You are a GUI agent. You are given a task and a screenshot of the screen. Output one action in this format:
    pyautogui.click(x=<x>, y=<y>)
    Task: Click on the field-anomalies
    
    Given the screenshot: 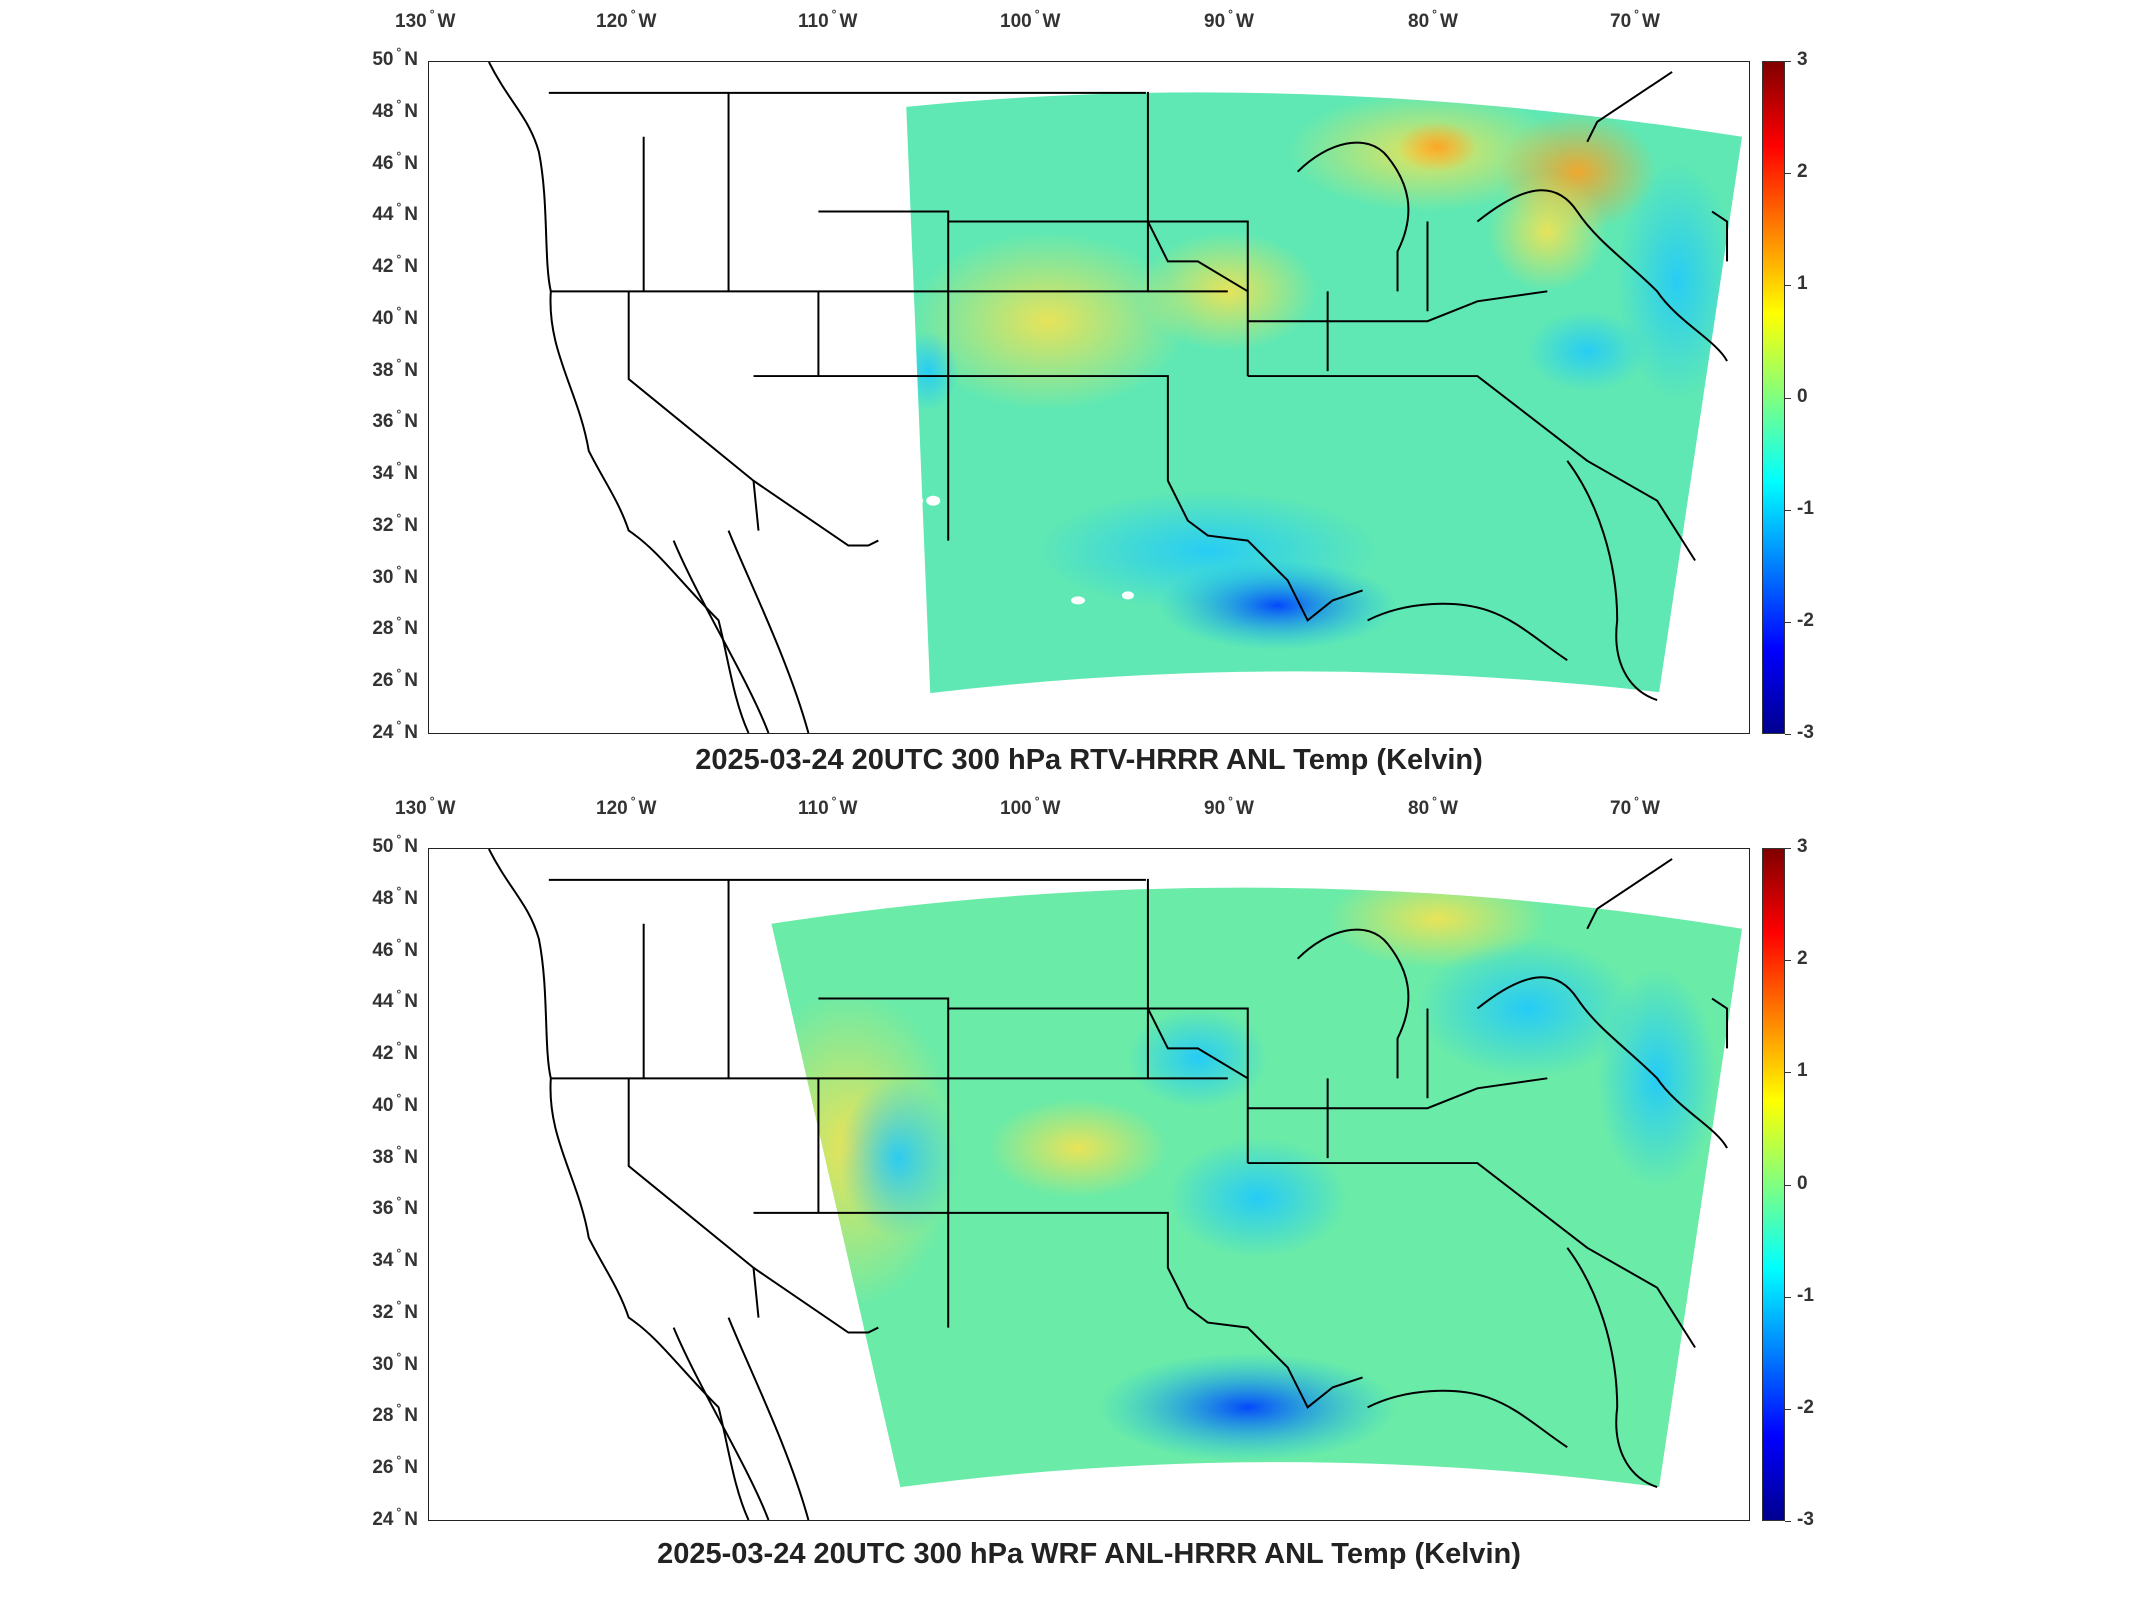 What is the action you would take?
    pyautogui.click(x=1322, y=371)
    